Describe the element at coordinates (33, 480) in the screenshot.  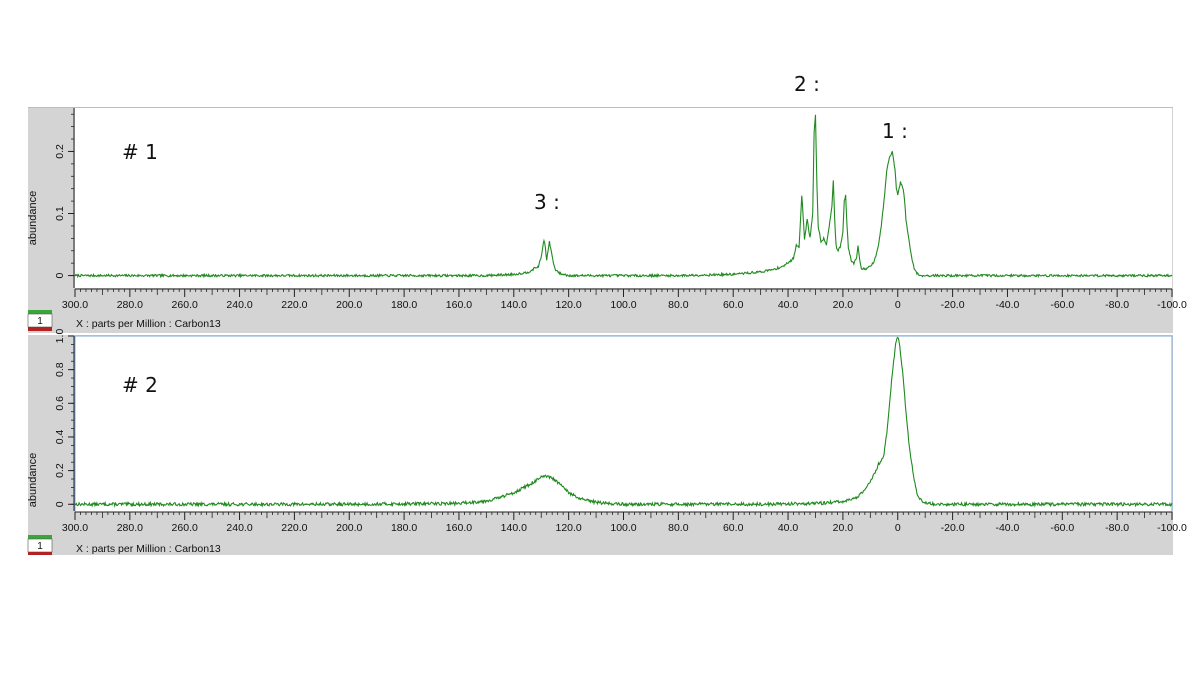
I see `panel-2-ylabel: abundance` at that location.